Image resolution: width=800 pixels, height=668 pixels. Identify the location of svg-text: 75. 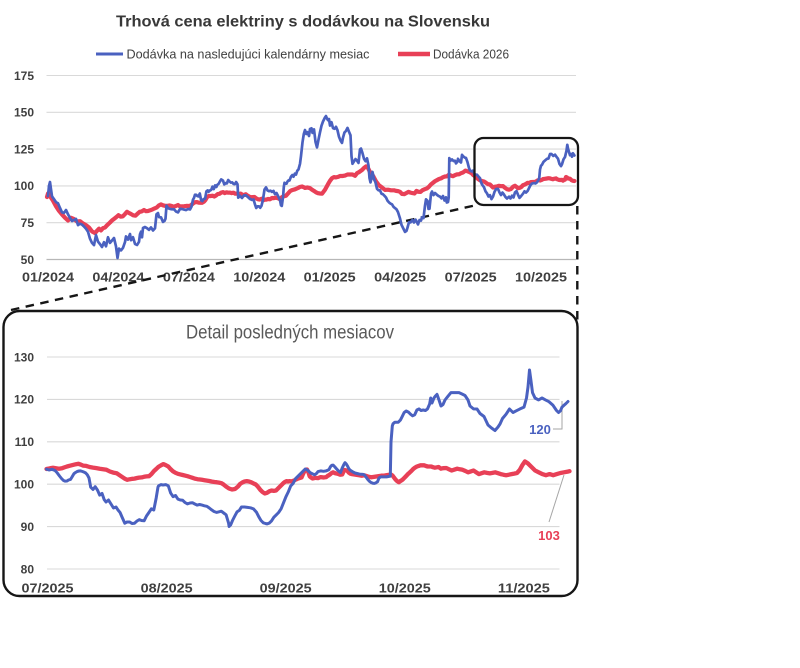
(28, 223).